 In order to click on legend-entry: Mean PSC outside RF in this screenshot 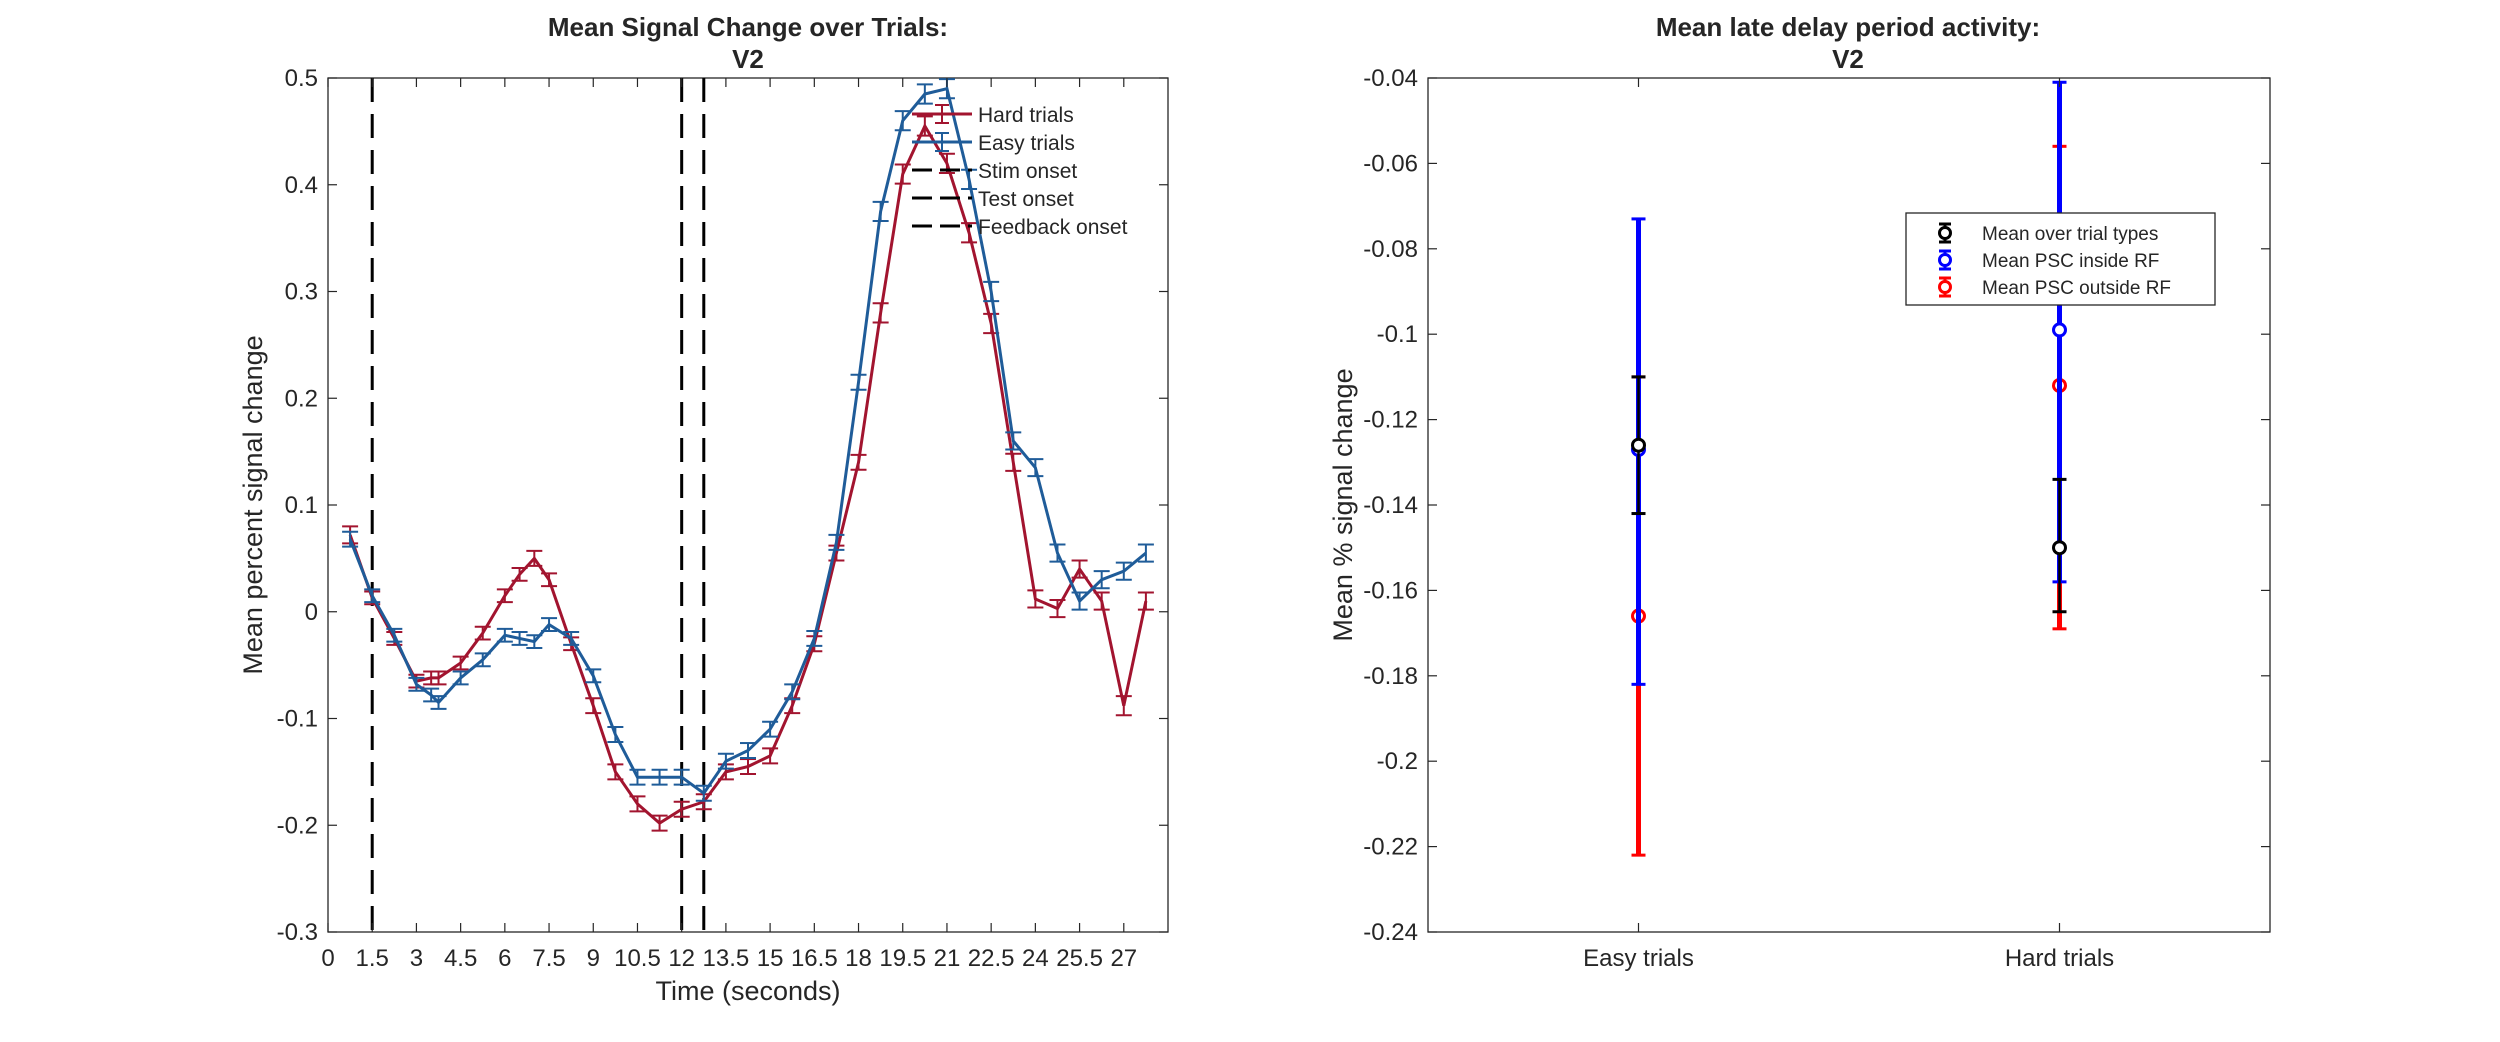, I will do `click(2054, 287)`.